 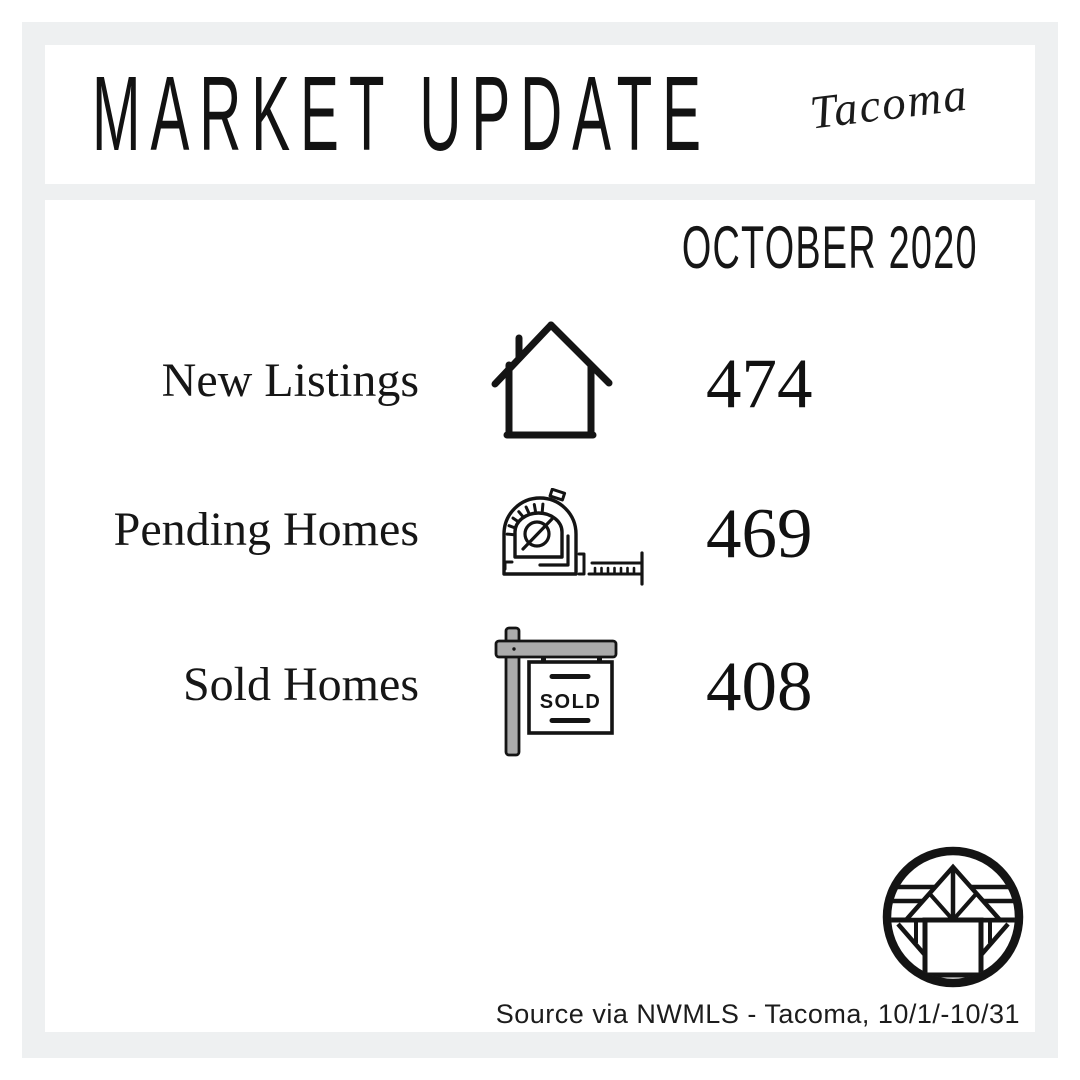 I want to click on page-title: MARKET UPDATE, so click(x=401, y=114).